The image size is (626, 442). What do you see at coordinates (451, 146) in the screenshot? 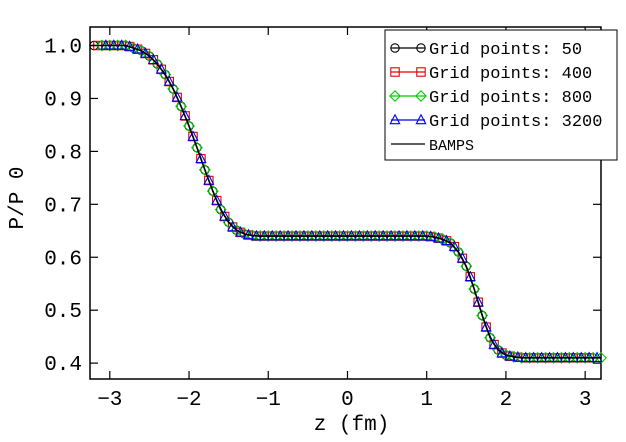
I see `legend-label: BAMPS` at bounding box center [451, 146].